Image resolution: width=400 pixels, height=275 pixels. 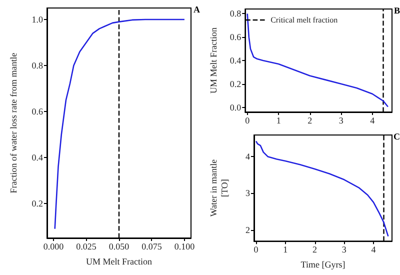 What do you see at coordinates (38, 19) in the screenshot?
I see `y-tick-label: 1.0` at bounding box center [38, 19].